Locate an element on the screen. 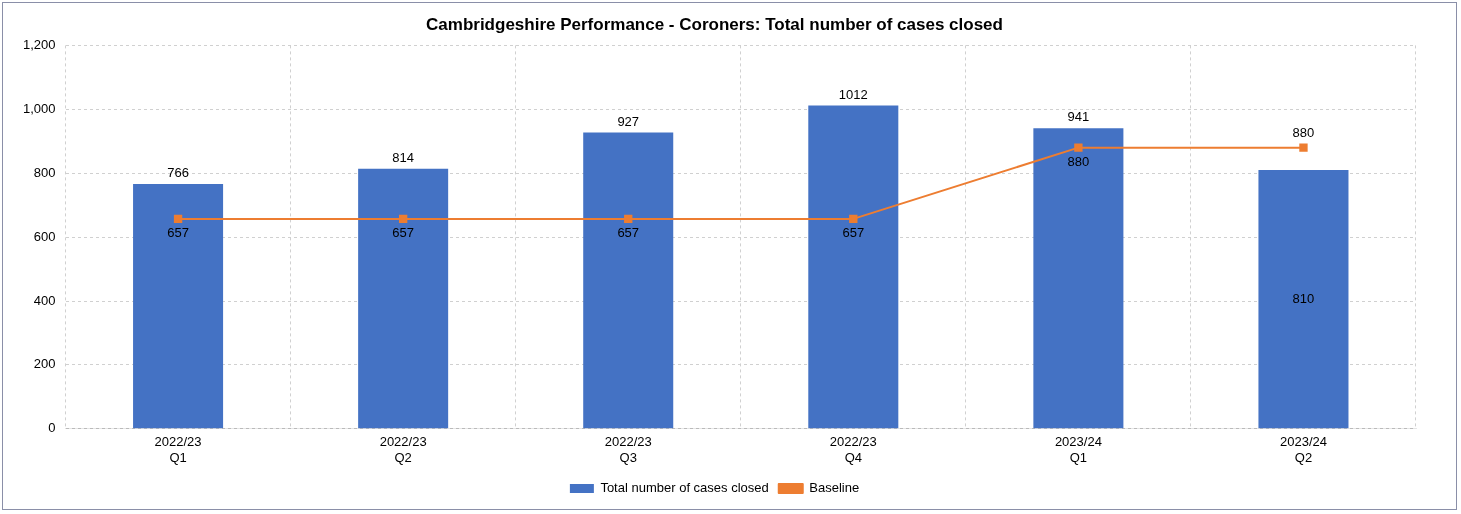  x-tick-label: 2022/23 Q1 is located at coordinates (178, 449).